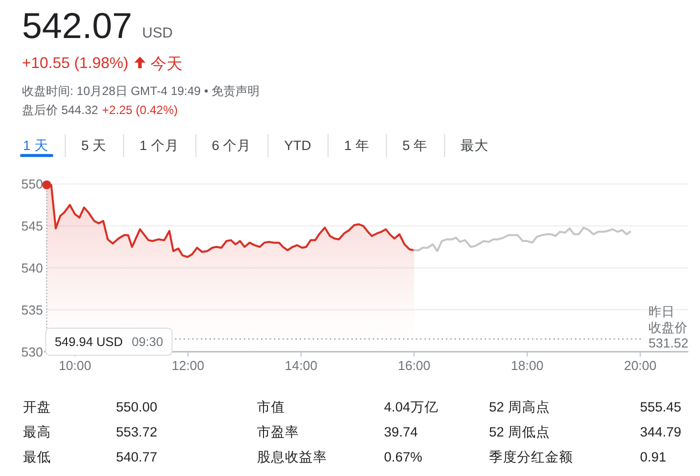 The image size is (700, 476). I want to click on annotation: 09:30, so click(148, 342).